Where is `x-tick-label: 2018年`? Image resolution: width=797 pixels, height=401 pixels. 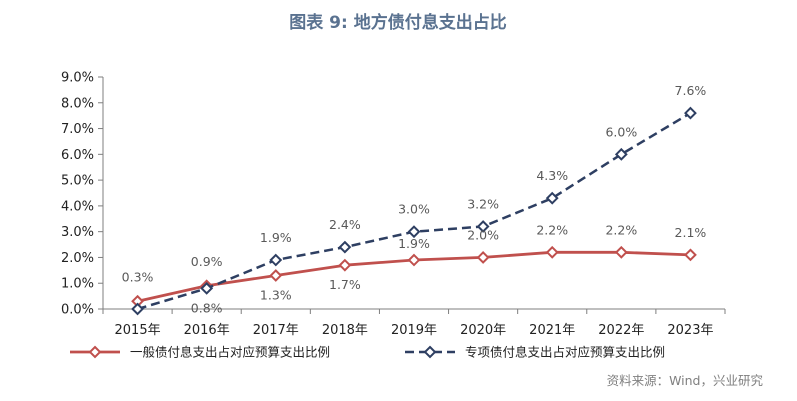 x-tick-label: 2018年 is located at coordinates (345, 330).